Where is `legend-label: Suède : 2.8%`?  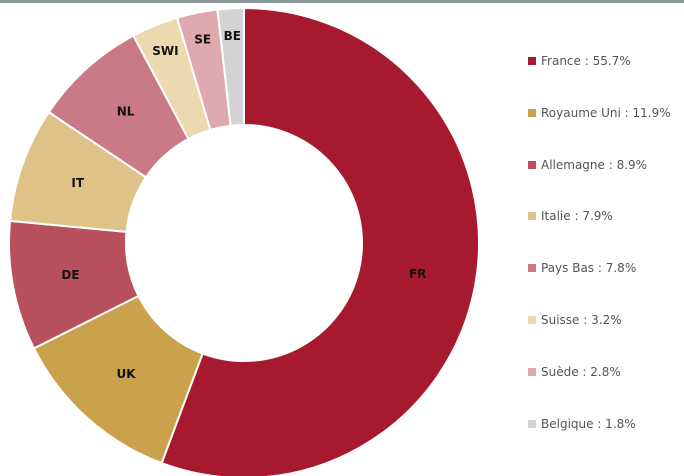
legend-label: Suède : 2.8% is located at coordinates (581, 371).